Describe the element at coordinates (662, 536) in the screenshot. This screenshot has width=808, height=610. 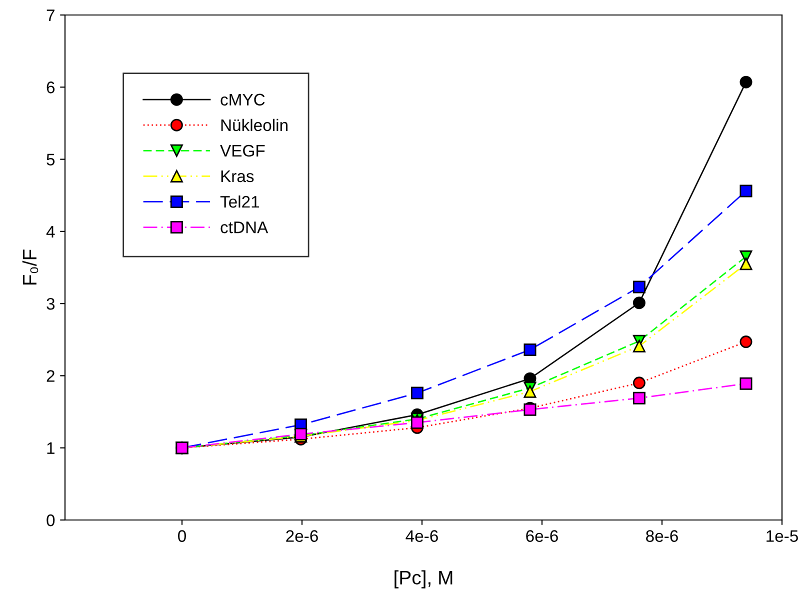
I see `x-tick-label: 8e-6` at that location.